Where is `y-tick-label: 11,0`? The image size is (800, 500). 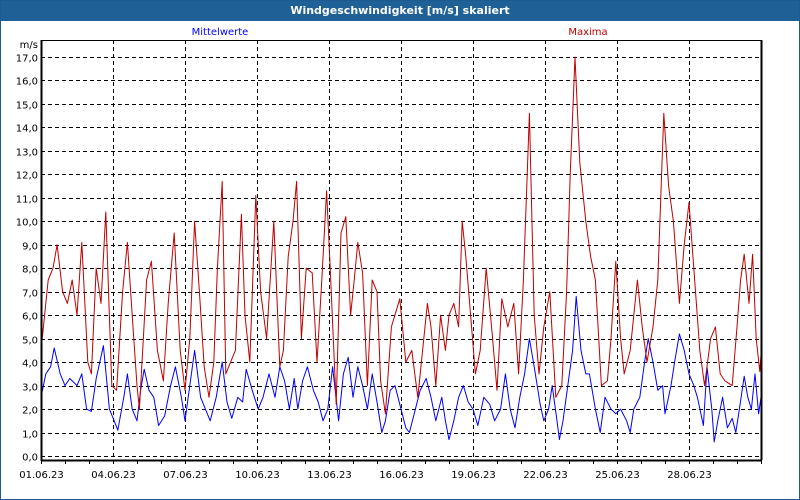
y-tick-label: 11,0 is located at coordinates (27, 200).